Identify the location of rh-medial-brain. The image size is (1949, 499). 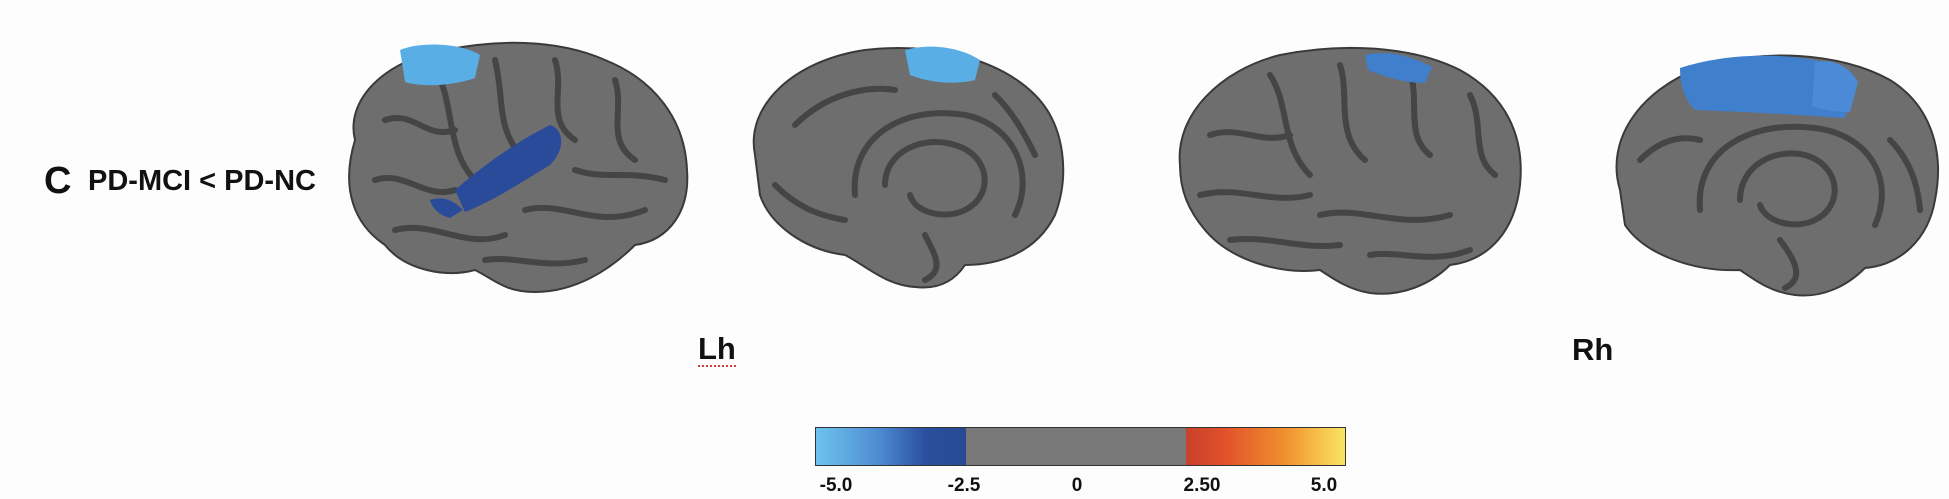
(1777, 175).